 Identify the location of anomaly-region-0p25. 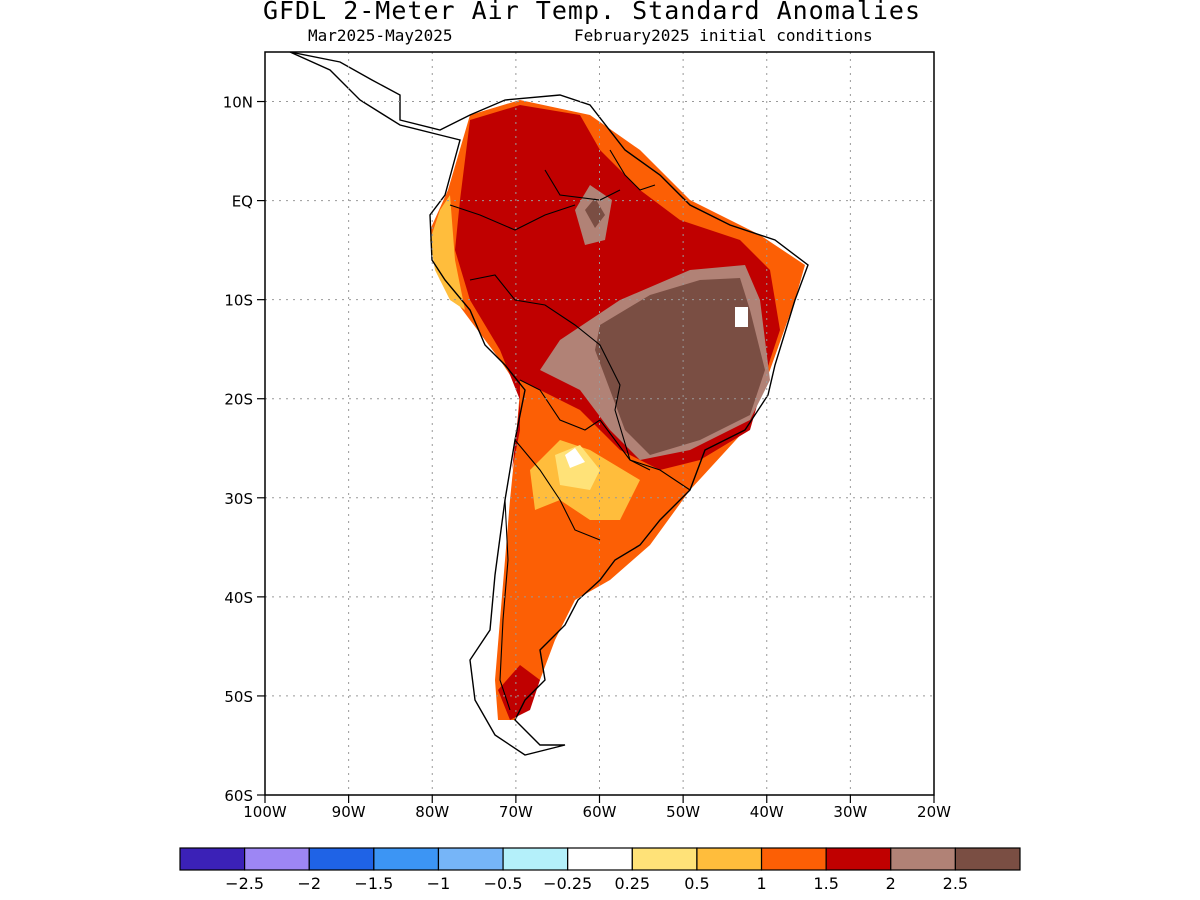
(575, 458).